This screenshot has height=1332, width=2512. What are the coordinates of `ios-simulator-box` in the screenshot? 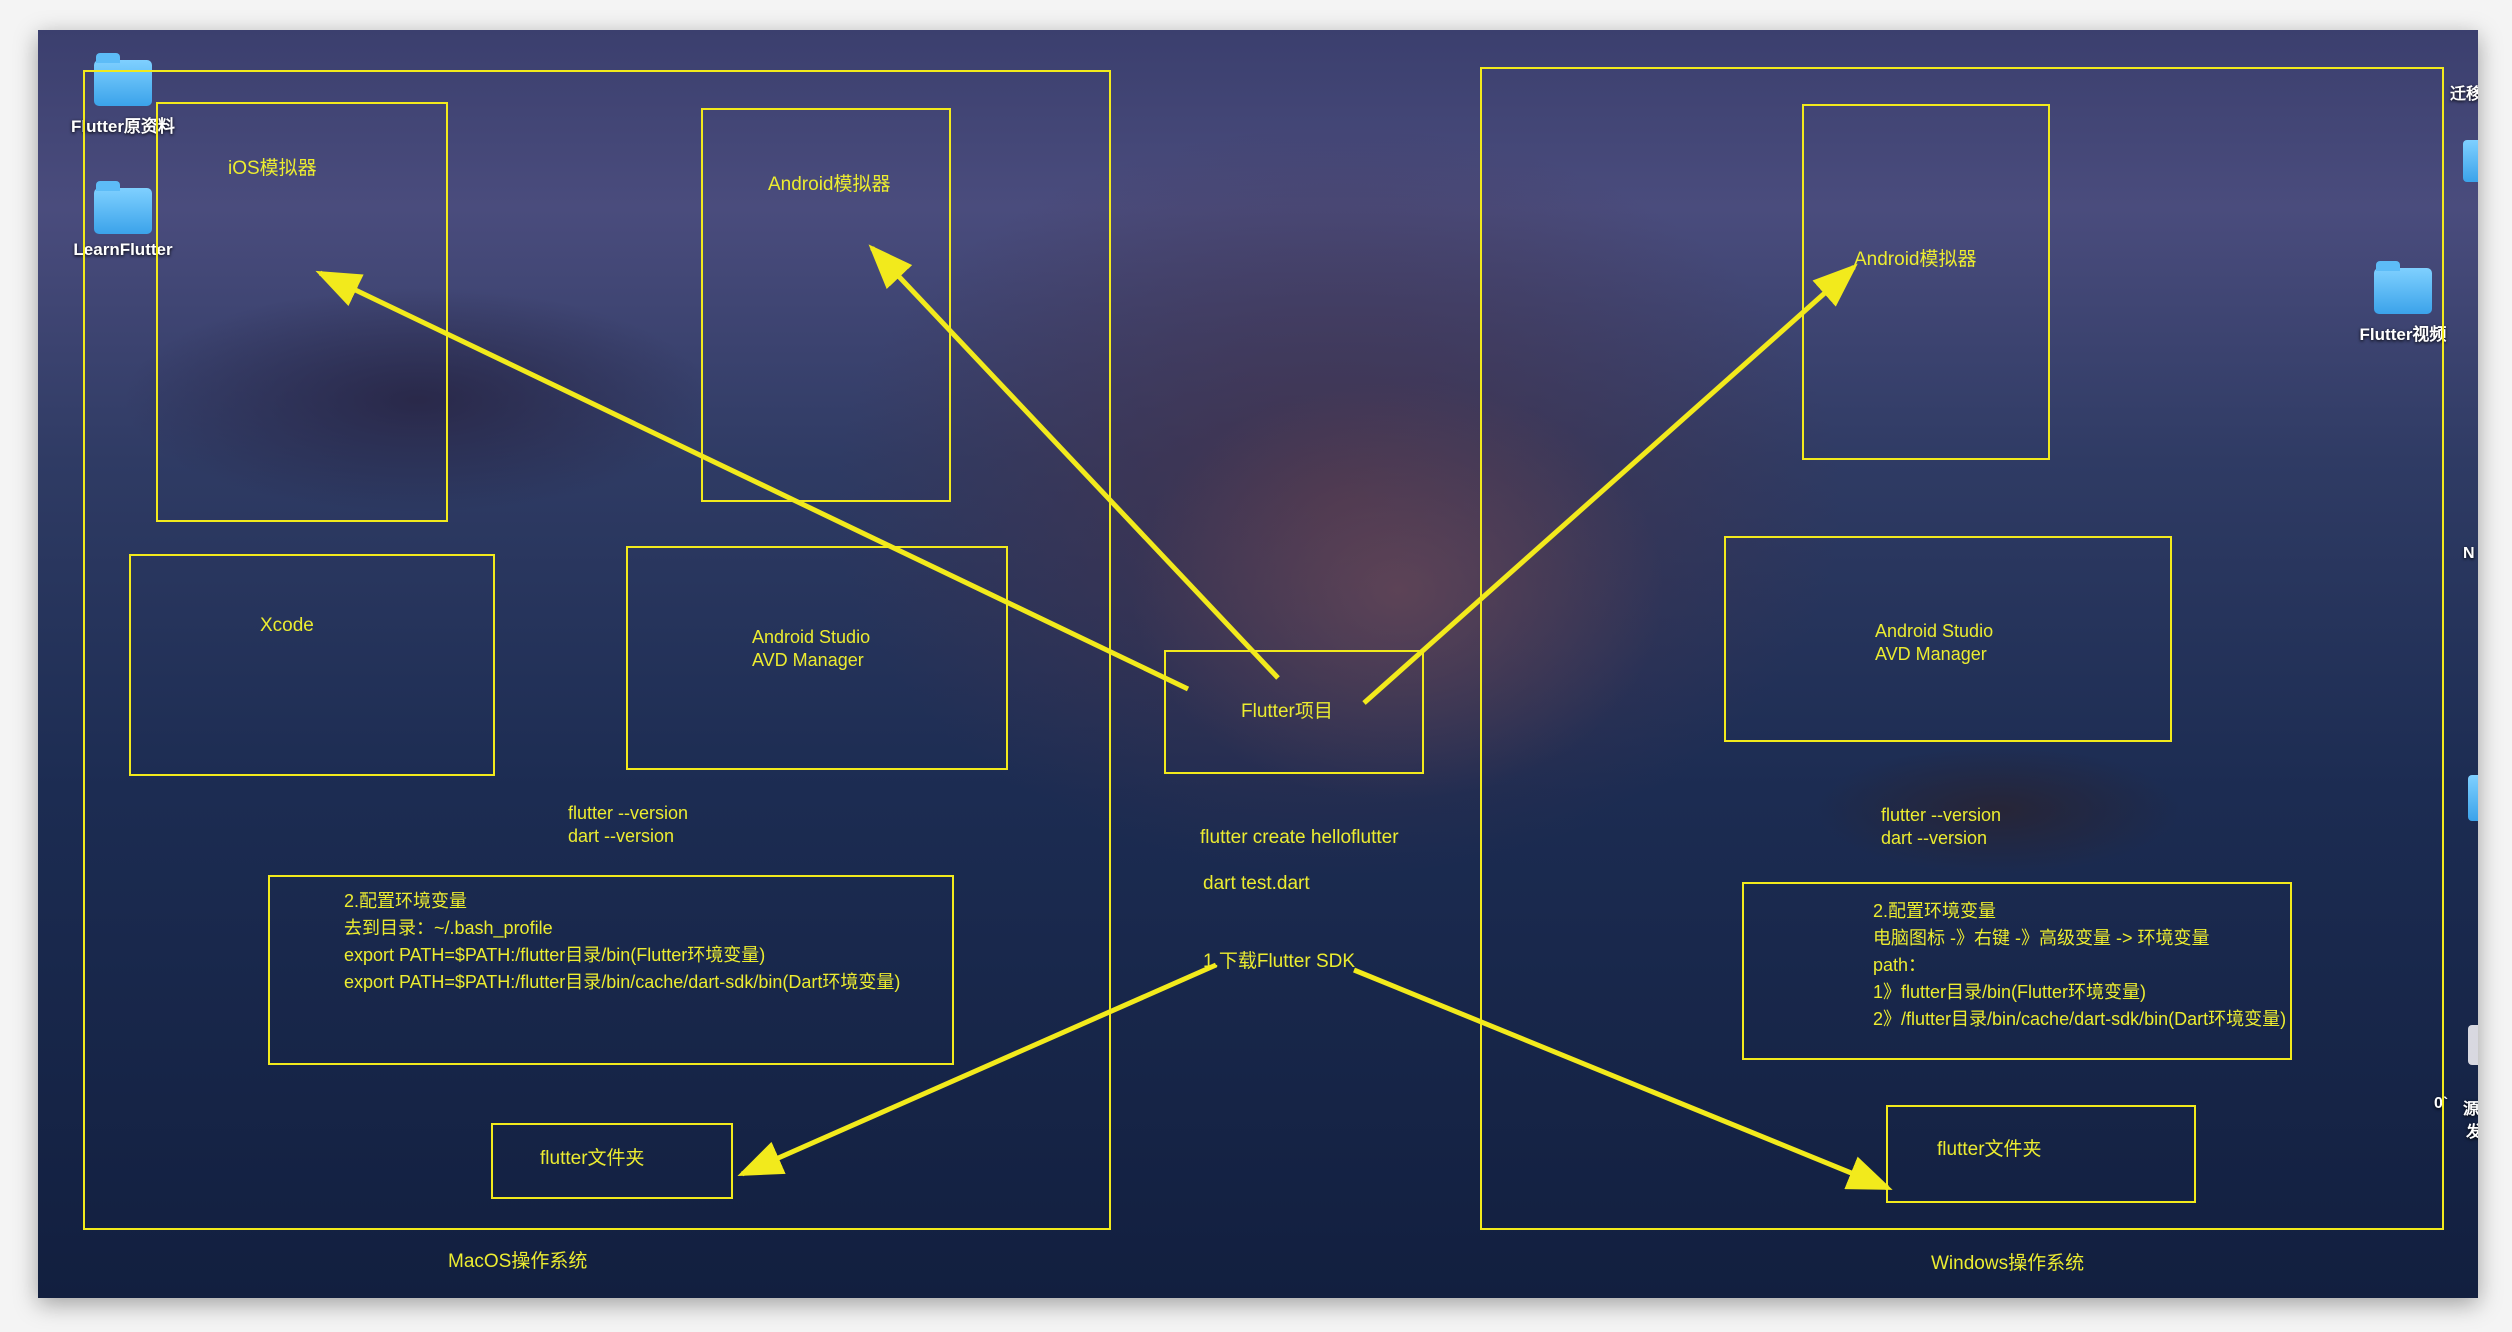 It's located at (302, 312).